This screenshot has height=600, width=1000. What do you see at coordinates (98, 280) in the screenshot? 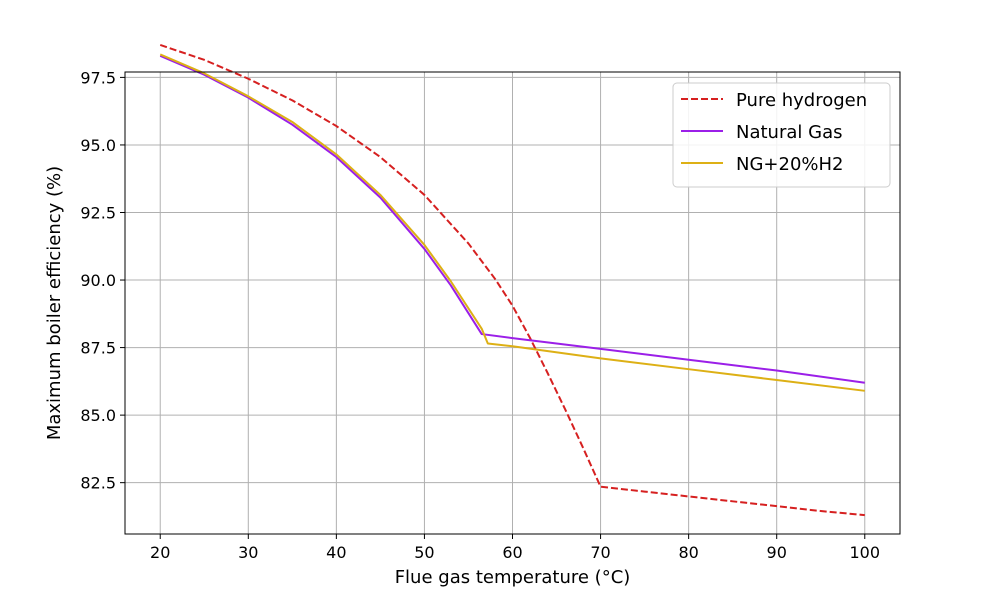
I see `y-tick-label: 90.0` at bounding box center [98, 280].